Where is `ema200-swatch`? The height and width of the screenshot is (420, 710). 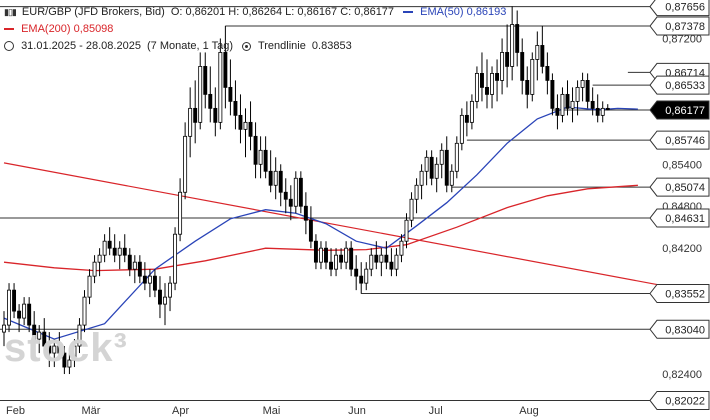
ema200-swatch is located at coordinates (9, 29).